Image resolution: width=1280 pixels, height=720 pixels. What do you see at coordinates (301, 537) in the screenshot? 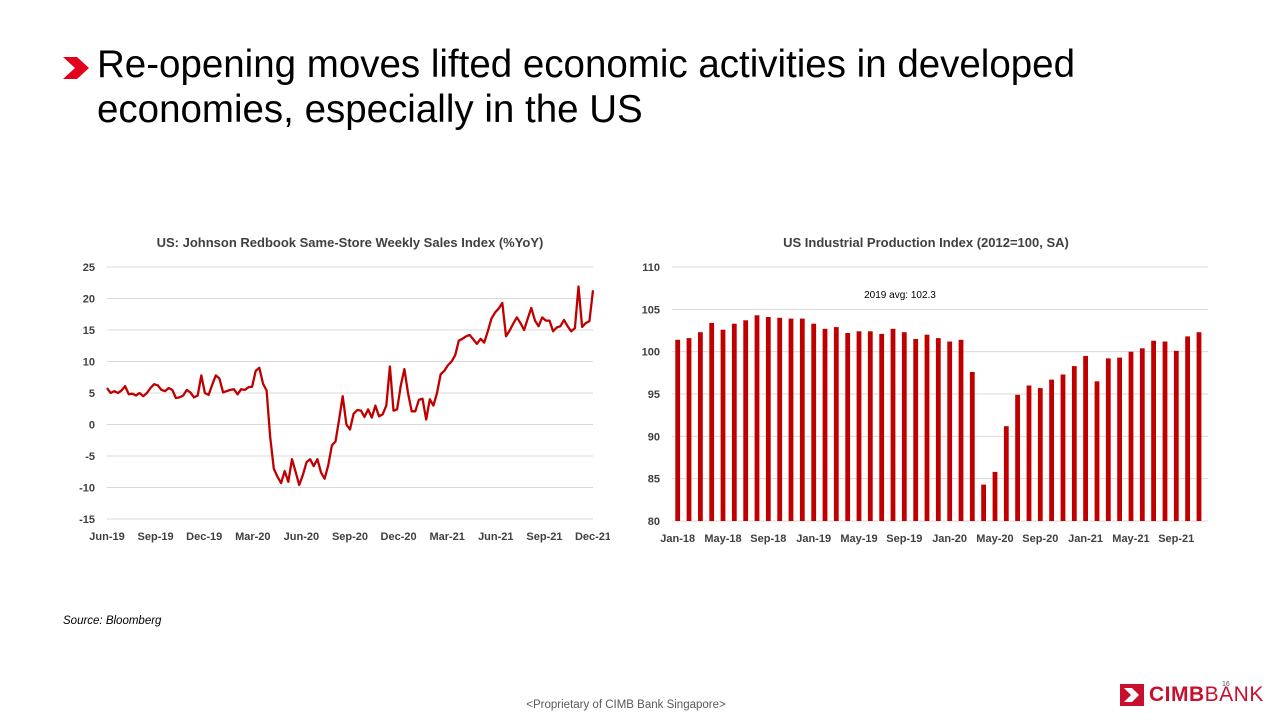
I see `x-tick-label: Jun-20` at bounding box center [301, 537].